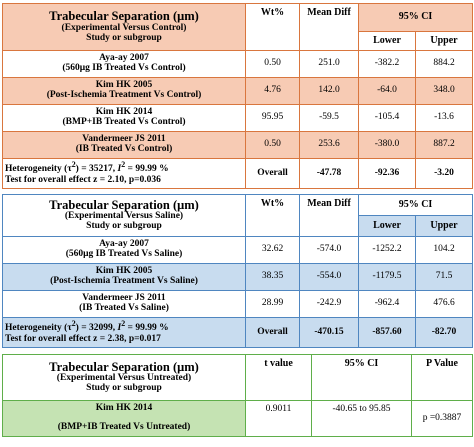 This screenshot has width=474, height=447. Describe the element at coordinates (387, 332) in the screenshot. I see `overall-lower: -857.60` at that location.